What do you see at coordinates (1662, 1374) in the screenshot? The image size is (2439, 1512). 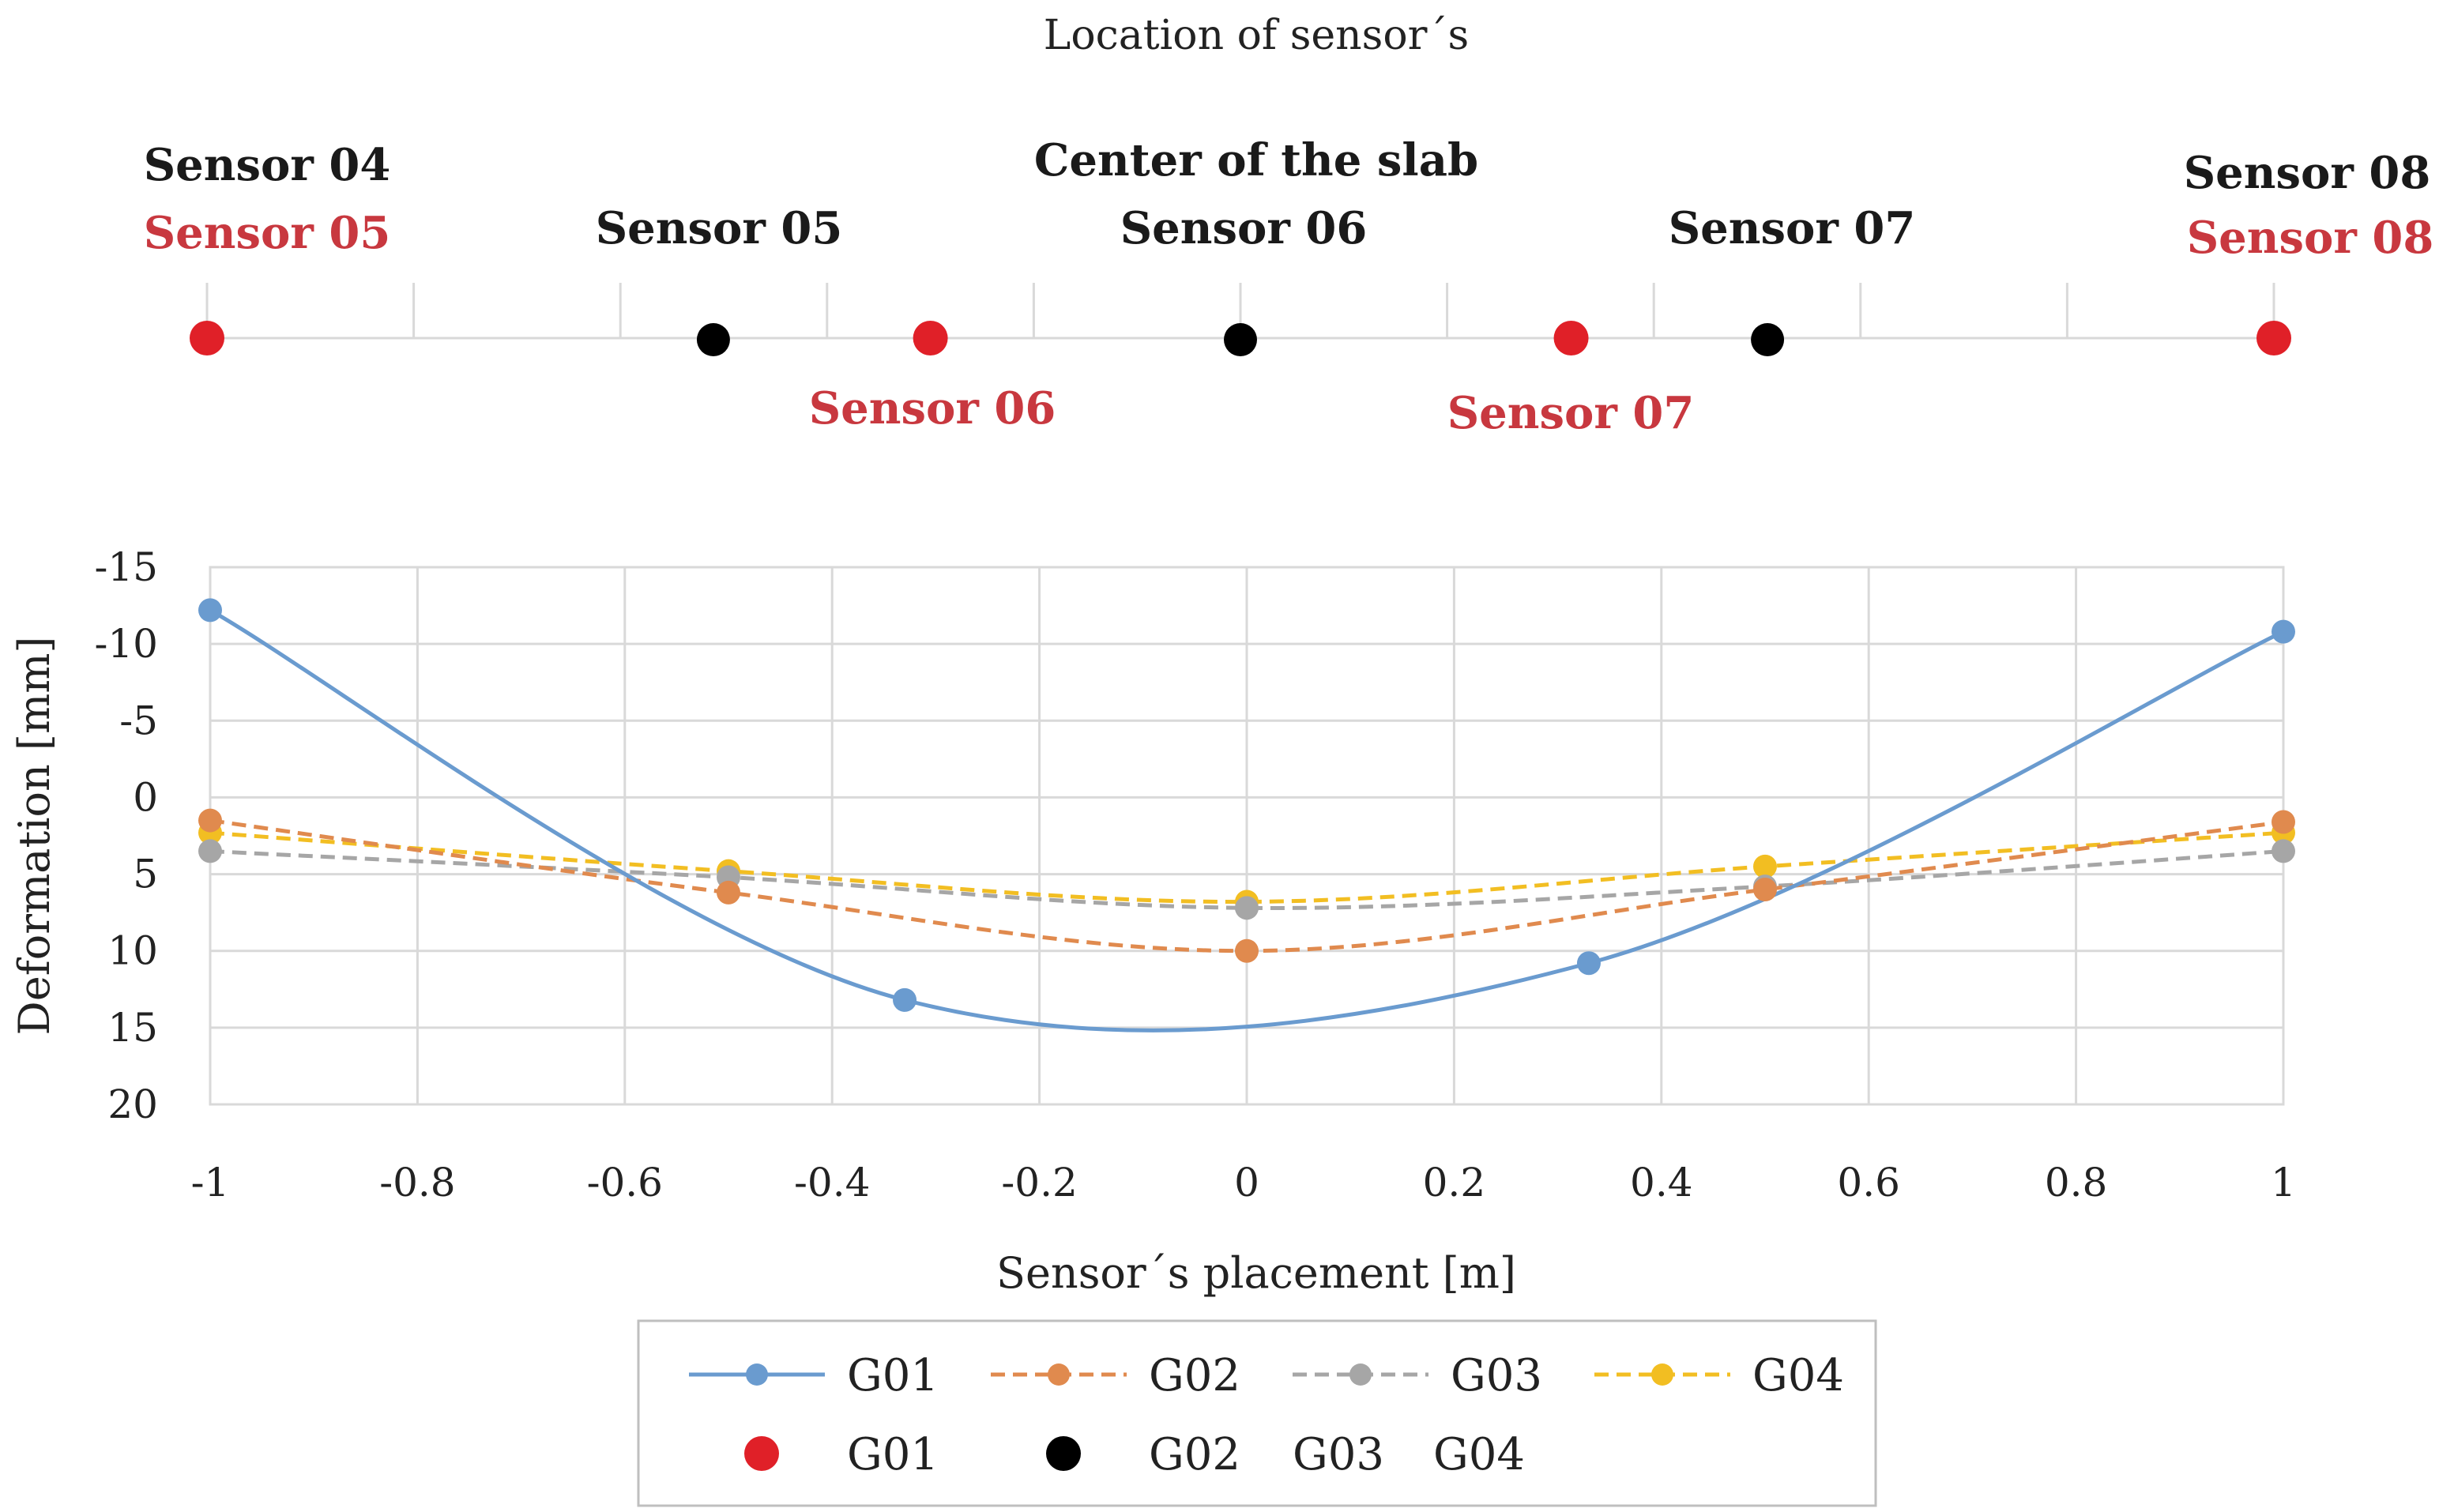 I see `legend-swatch-point-g04` at bounding box center [1662, 1374].